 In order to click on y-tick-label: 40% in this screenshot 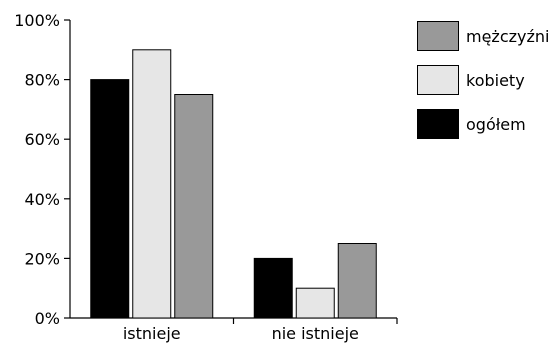, I will do `click(42, 199)`.